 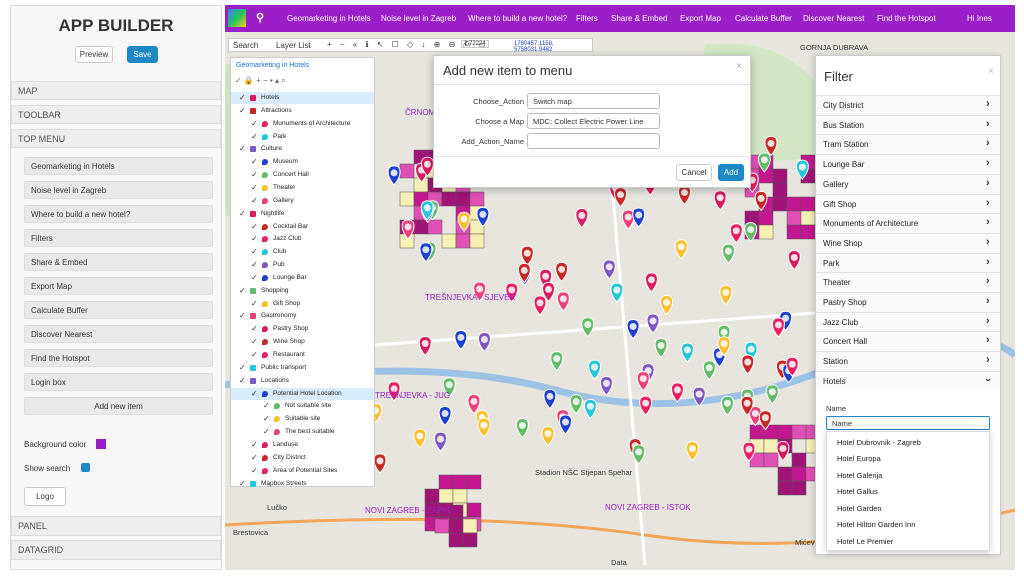 I want to click on option: Hotel Galerija, so click(x=860, y=475).